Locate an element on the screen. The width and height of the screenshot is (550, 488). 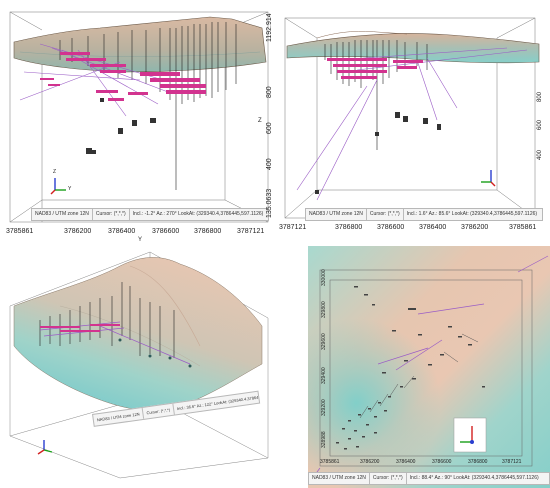
y-tick-label: 329800 is located at coordinates (324, 309).